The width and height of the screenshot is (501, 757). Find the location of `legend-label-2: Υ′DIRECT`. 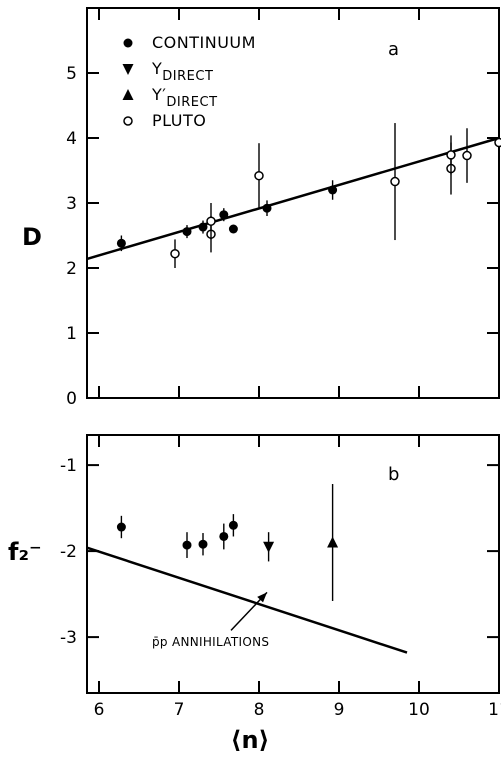

legend-label-2: Υ′DIRECT is located at coordinates (184, 97).